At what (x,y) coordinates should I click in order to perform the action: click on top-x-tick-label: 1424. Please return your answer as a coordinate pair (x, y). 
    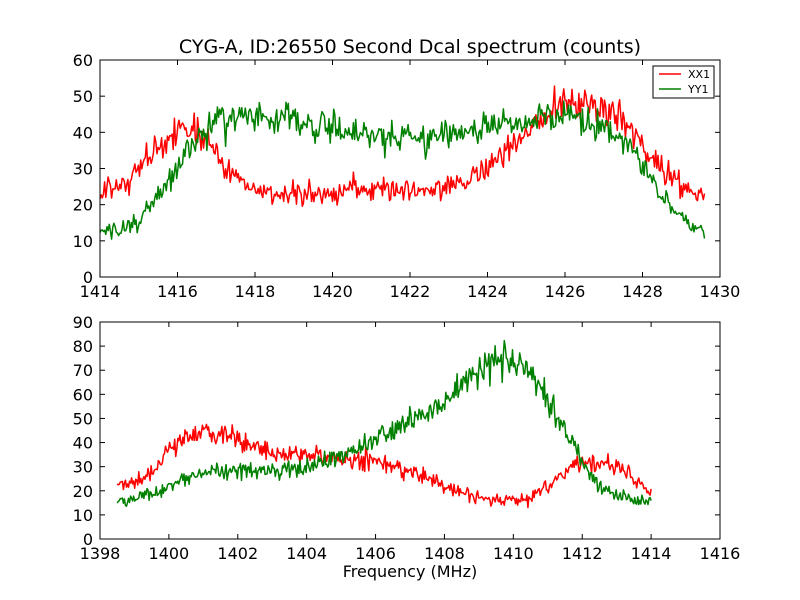
    Looking at the image, I should click on (487, 291).